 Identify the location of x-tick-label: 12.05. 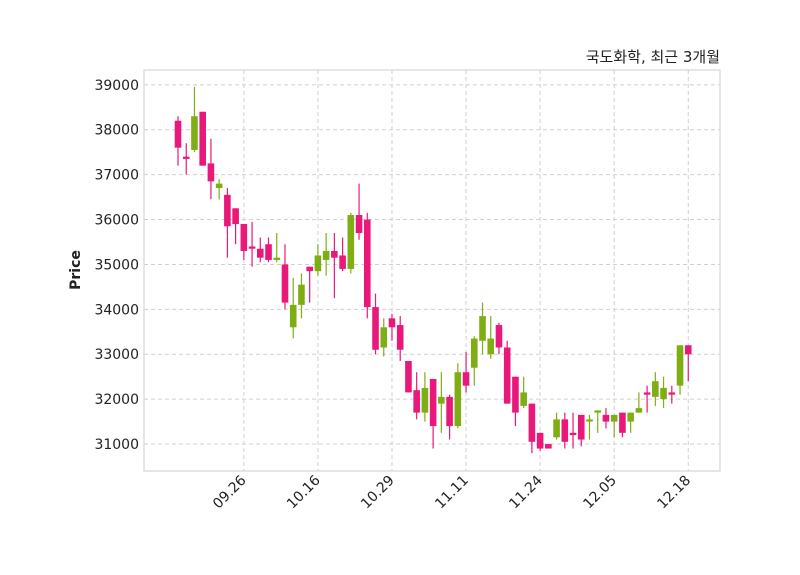
(600, 493).